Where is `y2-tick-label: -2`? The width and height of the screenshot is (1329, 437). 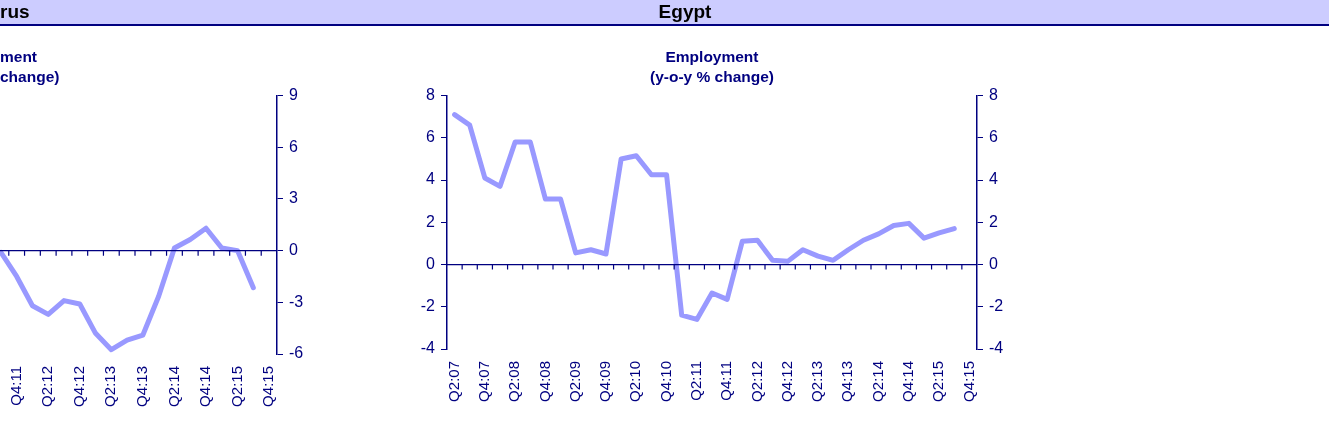 y2-tick-label: -2 is located at coordinates (996, 306).